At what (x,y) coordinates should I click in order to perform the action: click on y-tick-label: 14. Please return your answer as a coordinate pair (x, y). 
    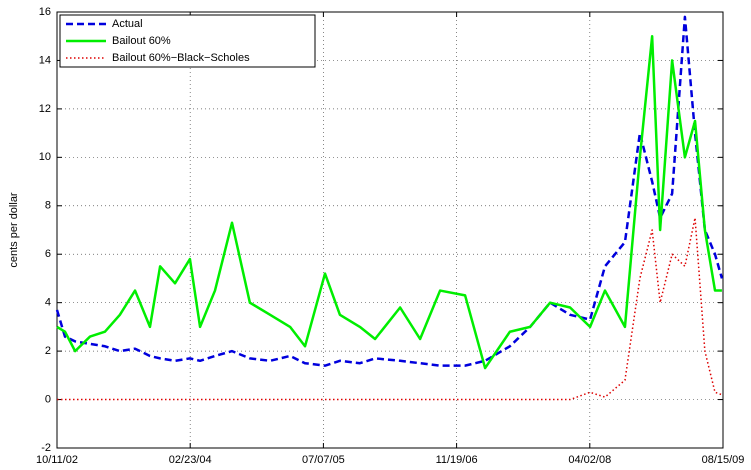
    Looking at the image, I should click on (45, 60).